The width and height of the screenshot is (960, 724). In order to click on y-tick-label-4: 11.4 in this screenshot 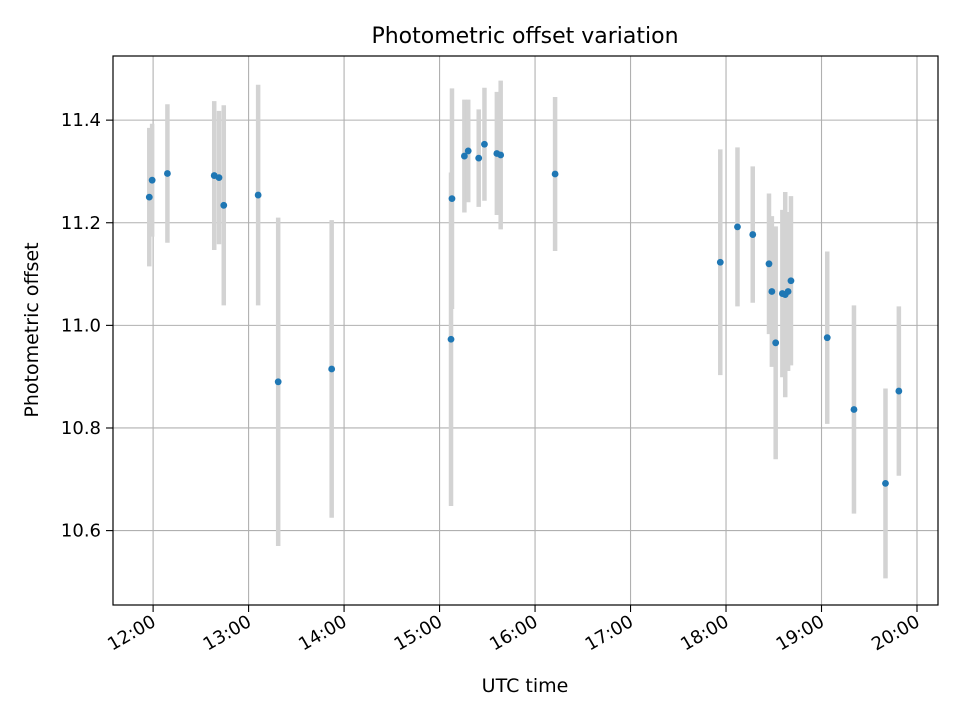, I will do `click(81, 120)`.